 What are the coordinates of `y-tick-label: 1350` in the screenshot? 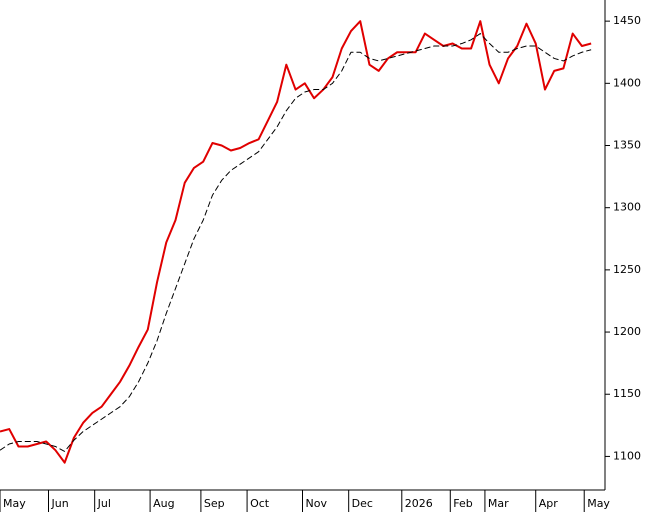 It's located at (627, 145).